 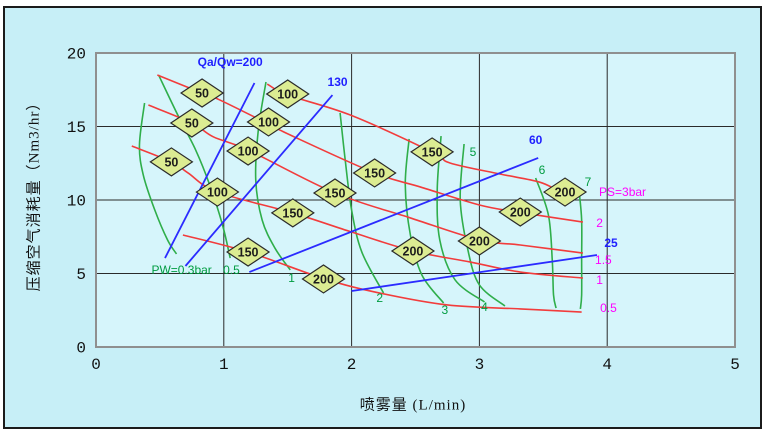 I want to click on pw-label: 6, so click(x=542, y=170).